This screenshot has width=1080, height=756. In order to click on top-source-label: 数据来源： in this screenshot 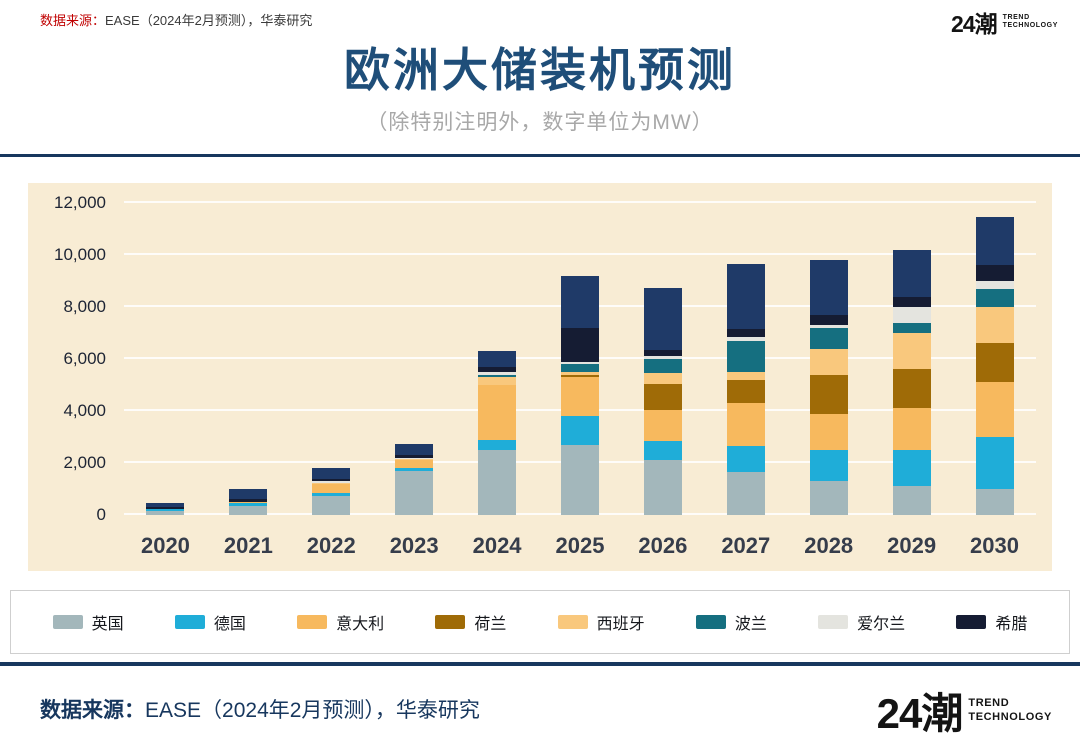, I will do `click(73, 20)`.